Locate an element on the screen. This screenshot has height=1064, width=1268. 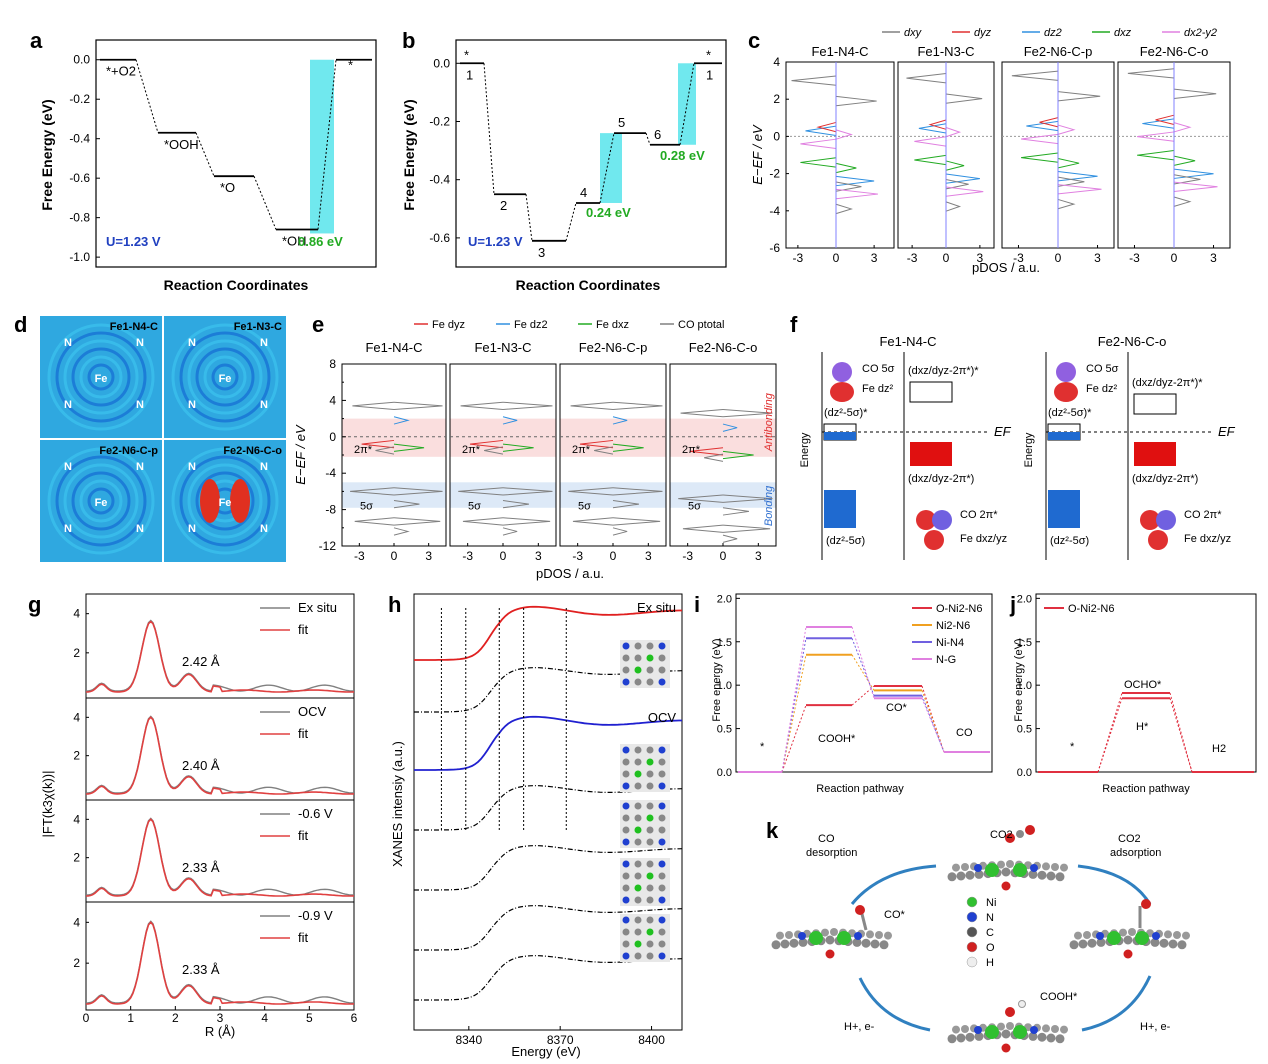
panel-j-state-label: H* is located at coordinates (1142, 727).